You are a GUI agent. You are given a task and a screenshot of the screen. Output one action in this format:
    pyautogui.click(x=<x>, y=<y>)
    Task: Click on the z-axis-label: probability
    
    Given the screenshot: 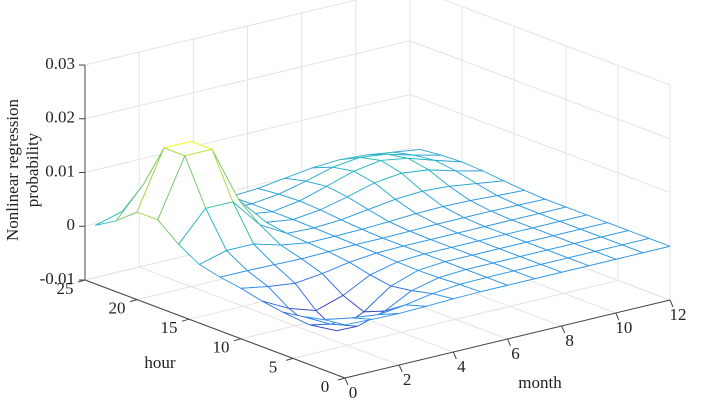 What is the action you would take?
    pyautogui.click(x=32, y=169)
    